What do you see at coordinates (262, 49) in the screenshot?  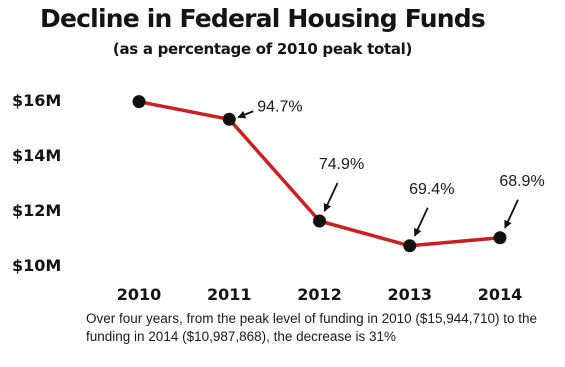 I see `chart-subtitle: (as a percentage of 2010 peak total)` at bounding box center [262, 49].